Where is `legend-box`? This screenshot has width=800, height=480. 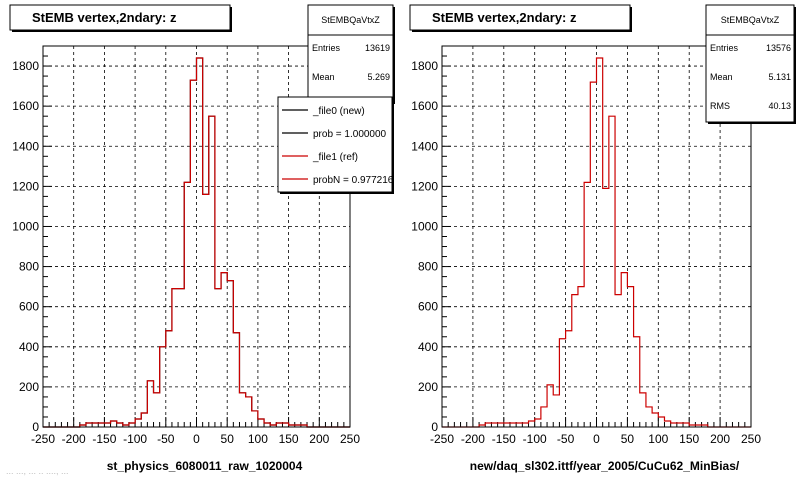 legend-box is located at coordinates (335, 144).